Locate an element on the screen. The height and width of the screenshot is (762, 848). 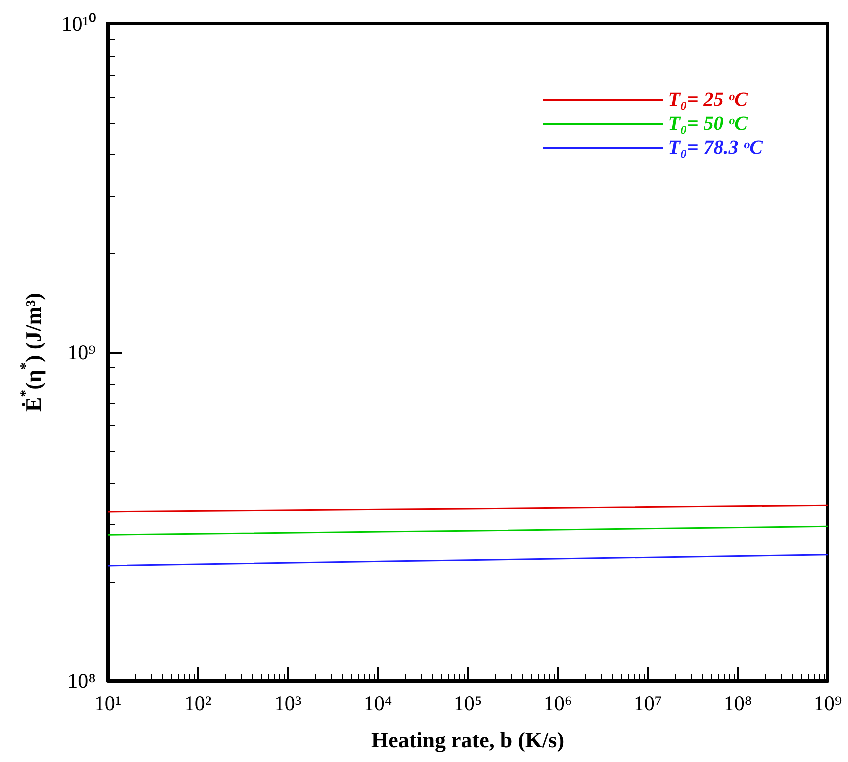
x-tick-label: 10⁴ is located at coordinates (378, 704).